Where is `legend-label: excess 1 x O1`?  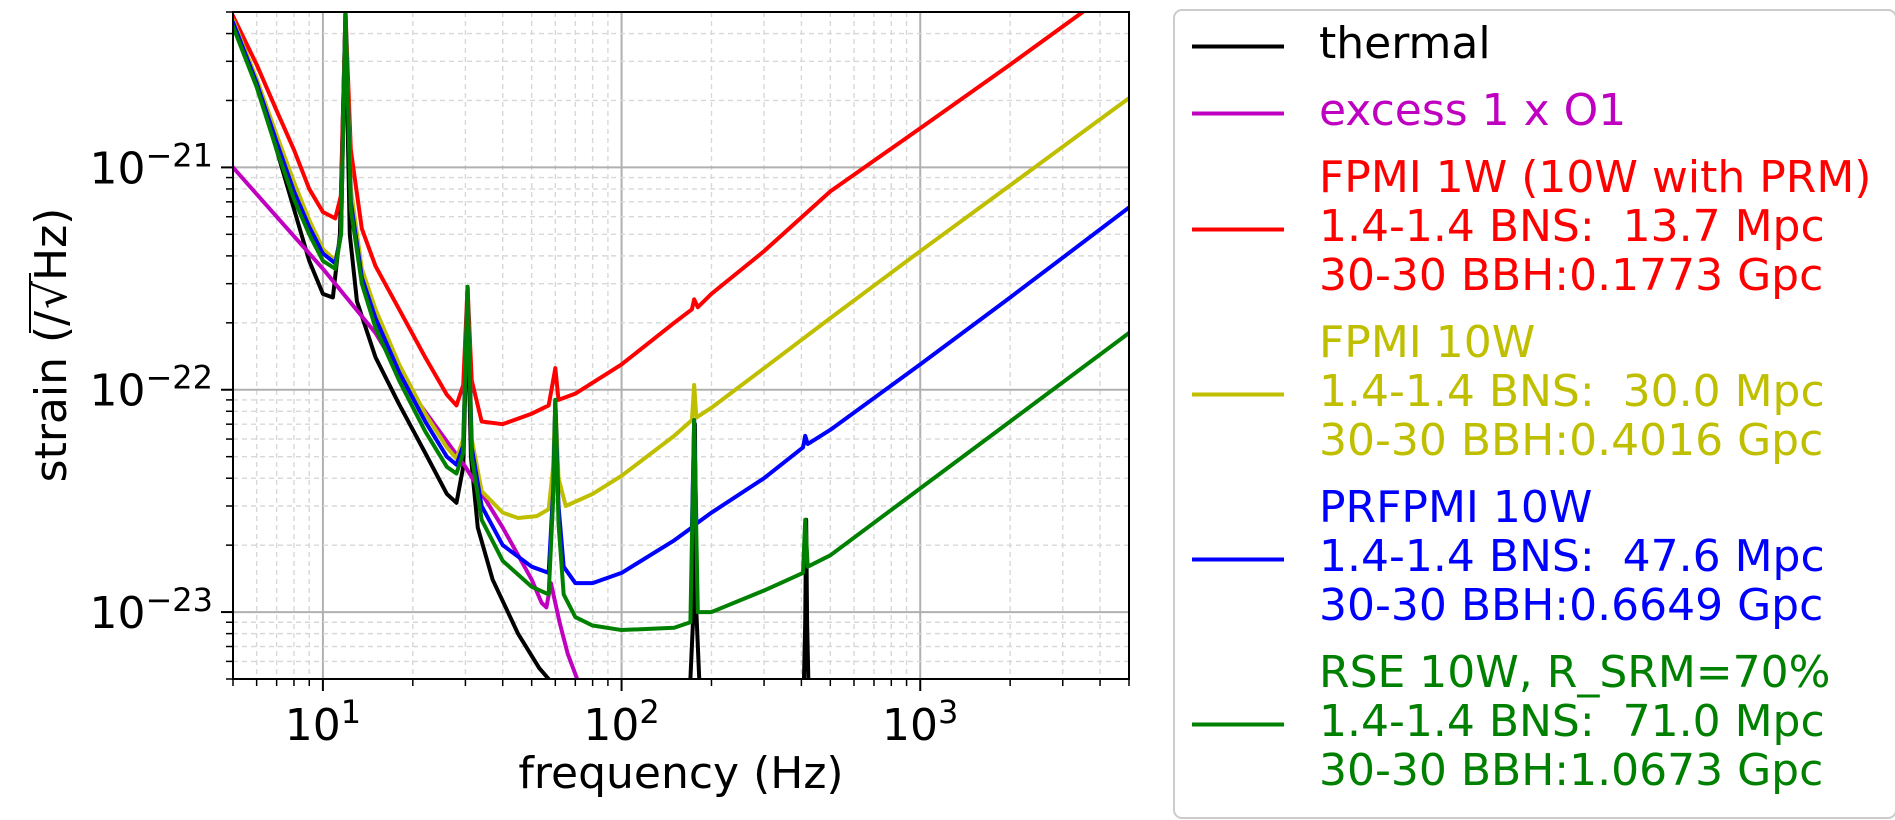
legend-label: excess 1 x O1 is located at coordinates (1472, 110).